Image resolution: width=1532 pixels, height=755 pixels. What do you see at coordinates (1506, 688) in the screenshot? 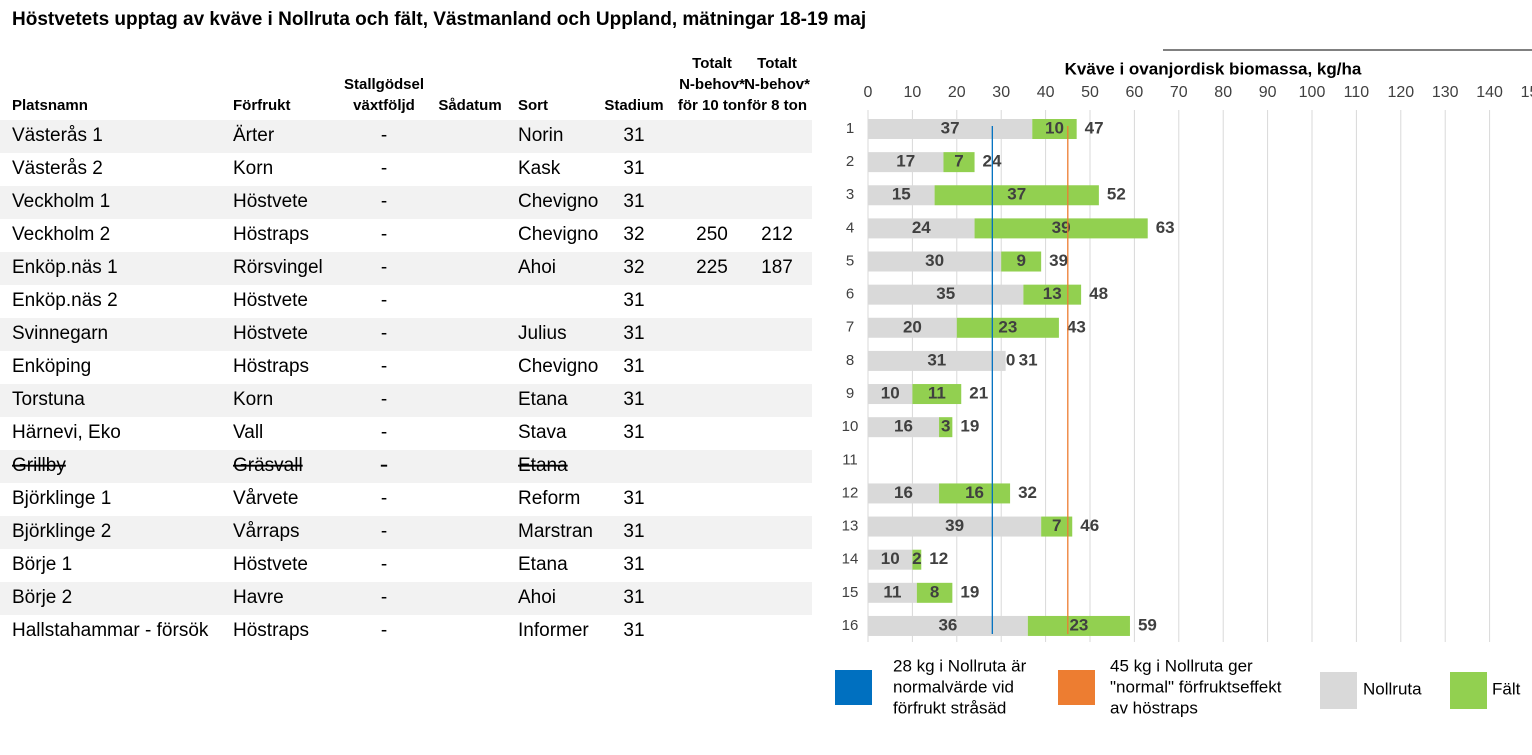
I see `legend-label: Fält` at bounding box center [1506, 688].